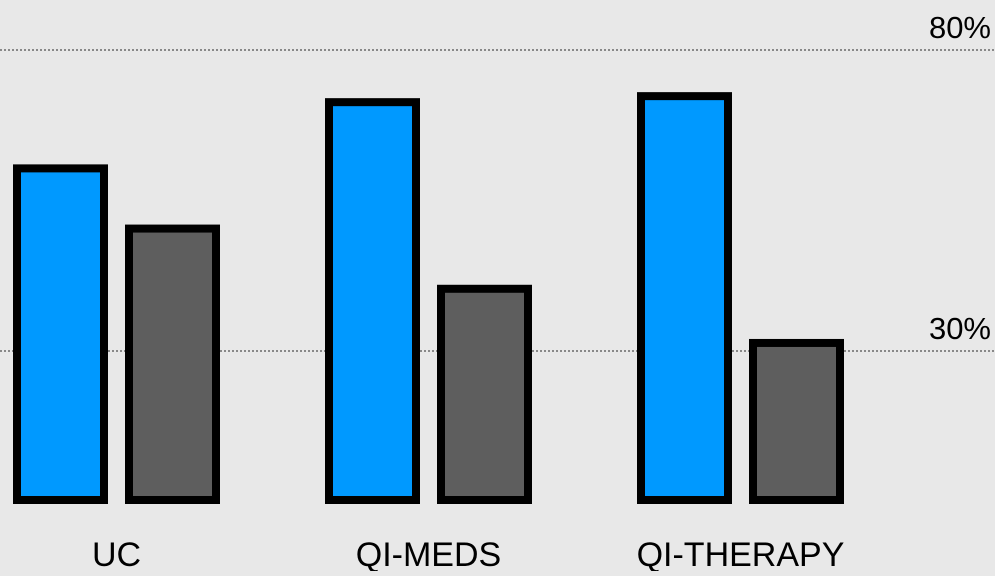 The width and height of the screenshot is (995, 576). I want to click on category-label: QI-THERAPY, so click(741, 553).